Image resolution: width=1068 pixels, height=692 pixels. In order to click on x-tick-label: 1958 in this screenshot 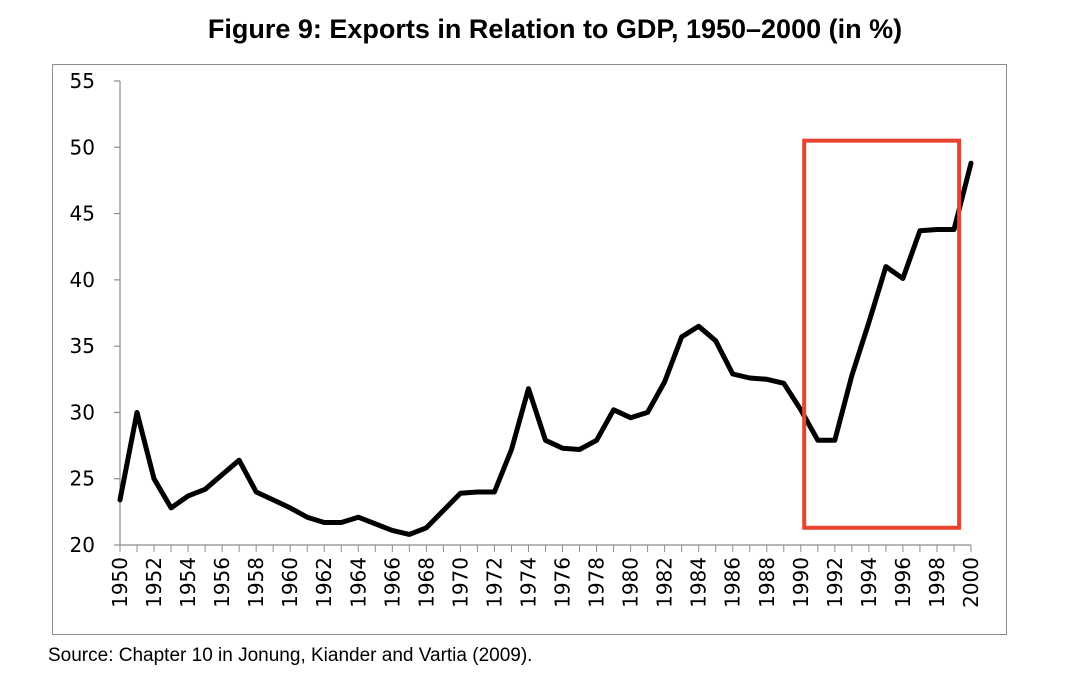, I will do `click(256, 582)`.